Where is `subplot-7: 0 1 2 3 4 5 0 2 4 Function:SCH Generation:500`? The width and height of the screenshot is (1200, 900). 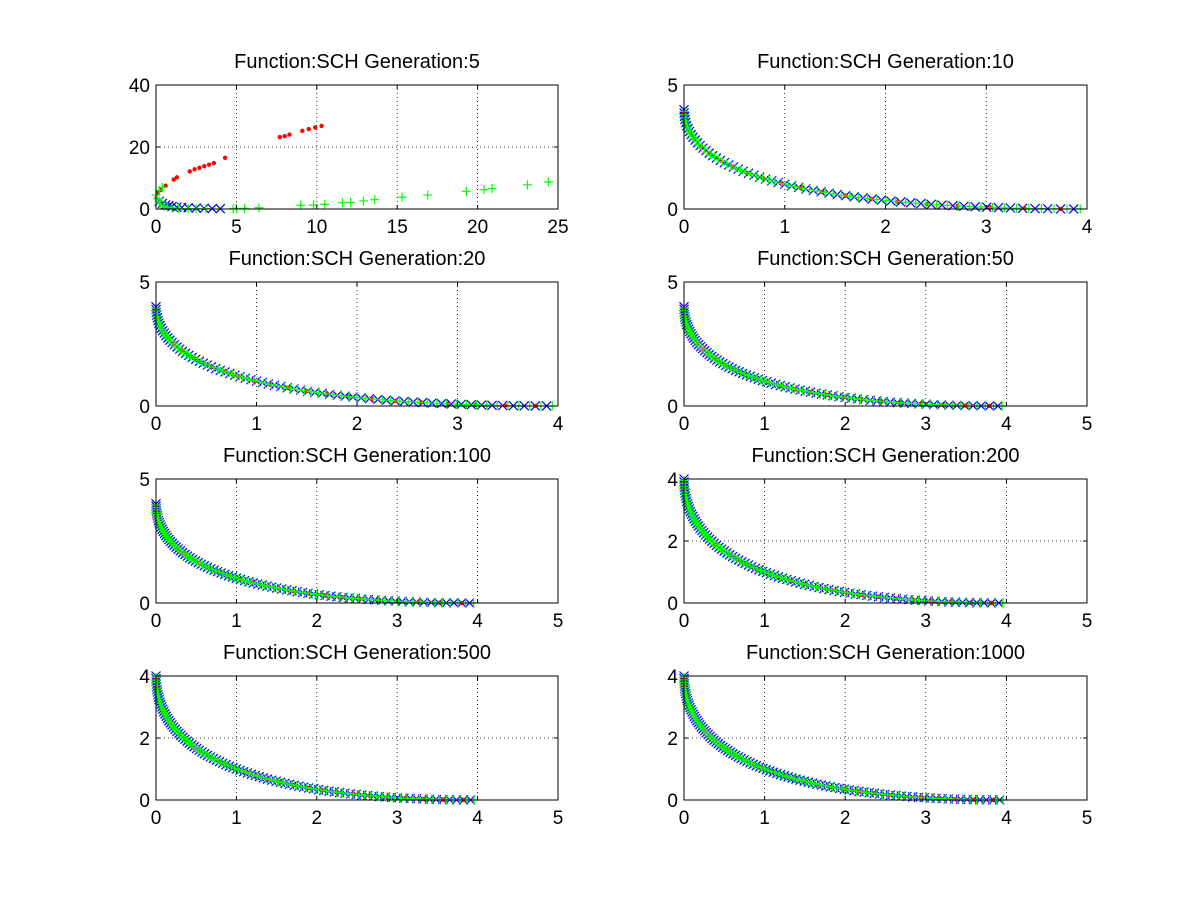
subplot-7: 0 1 2 3 4 5 0 2 4 Function:SCH Generation:500 is located at coordinates (351, 735).